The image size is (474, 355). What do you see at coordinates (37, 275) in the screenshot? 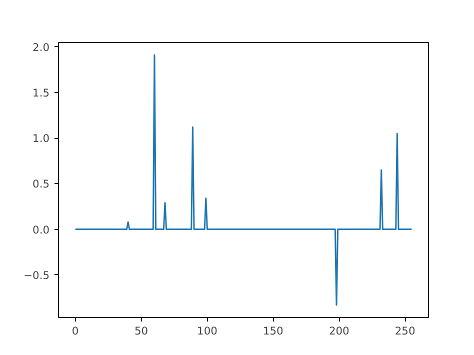
I see `y-tick-label: −0.5` at bounding box center [37, 275].